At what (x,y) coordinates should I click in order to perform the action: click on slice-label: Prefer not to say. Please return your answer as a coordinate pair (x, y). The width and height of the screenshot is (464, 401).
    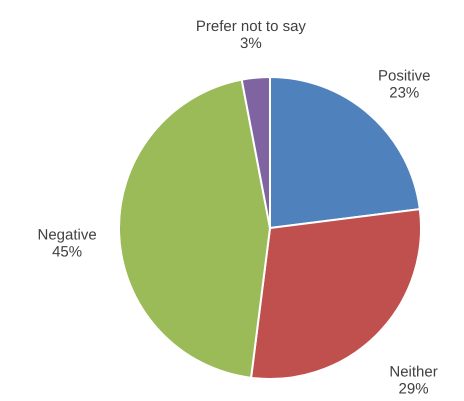
    Looking at the image, I should click on (251, 26).